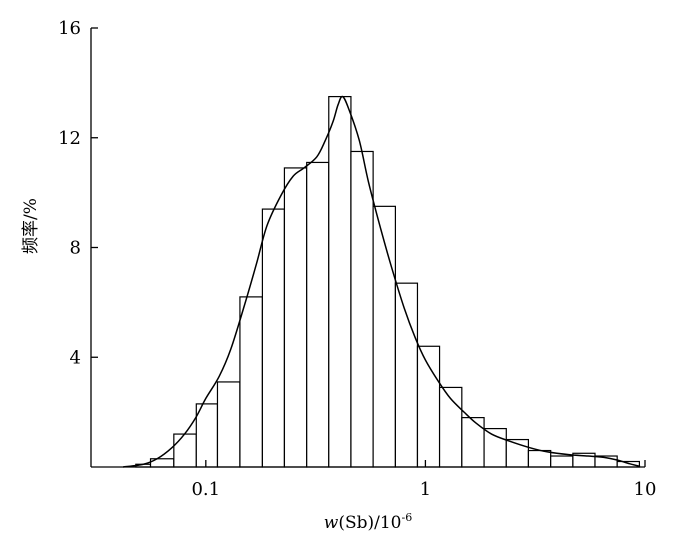 This screenshot has height=541, width=687. I want to click on x-axis-title: w(Sb)/10-6, so click(368, 522).